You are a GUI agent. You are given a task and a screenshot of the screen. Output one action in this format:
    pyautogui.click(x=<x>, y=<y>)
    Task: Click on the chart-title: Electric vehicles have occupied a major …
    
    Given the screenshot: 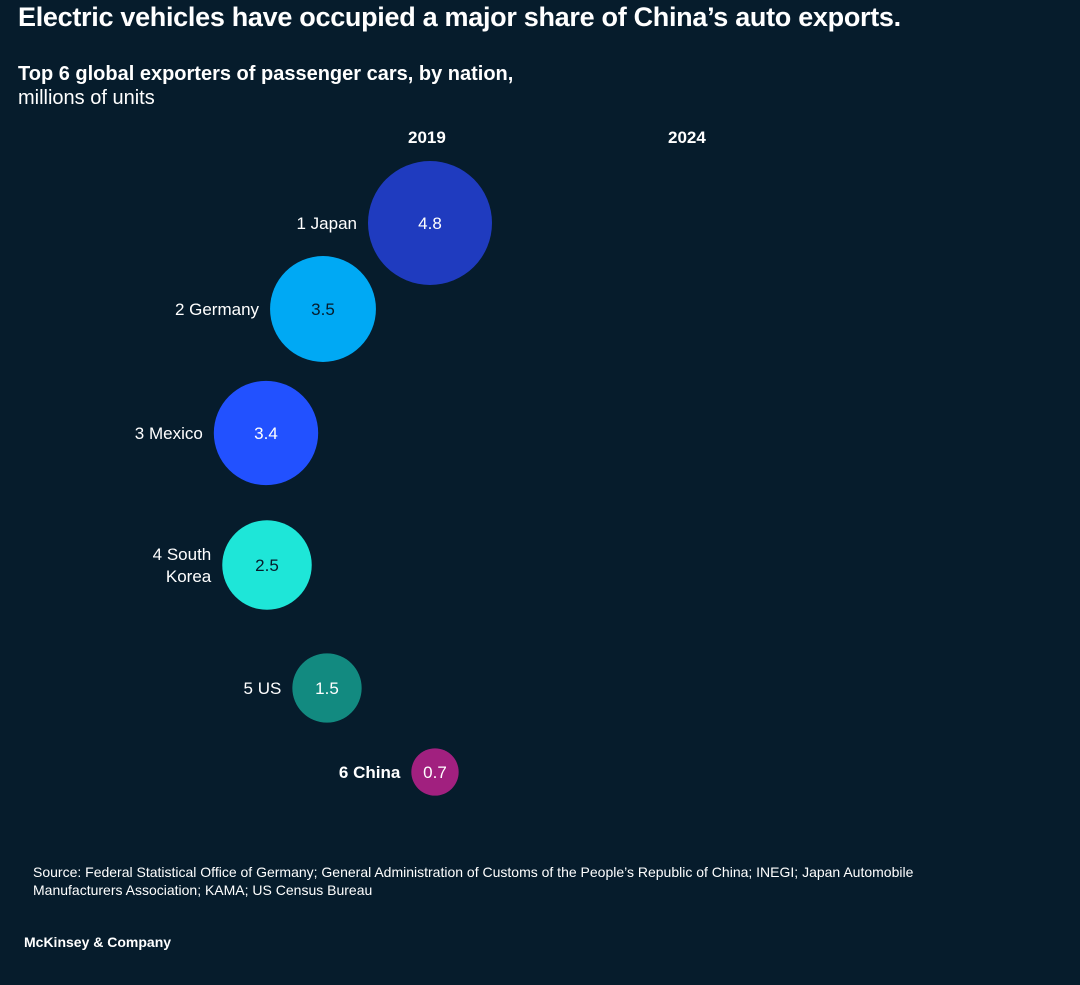 What is the action you would take?
    pyautogui.click(x=459, y=17)
    